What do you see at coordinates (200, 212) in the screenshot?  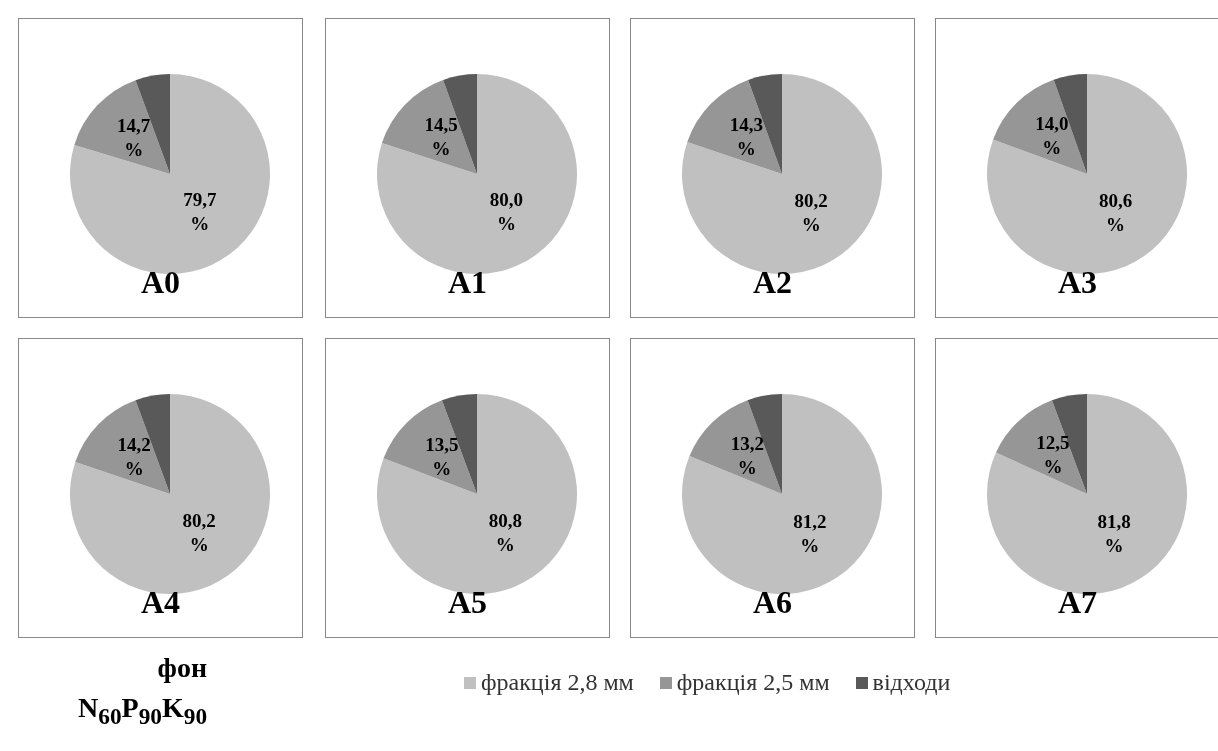 I see `data-label: 79,7 %` at bounding box center [200, 212].